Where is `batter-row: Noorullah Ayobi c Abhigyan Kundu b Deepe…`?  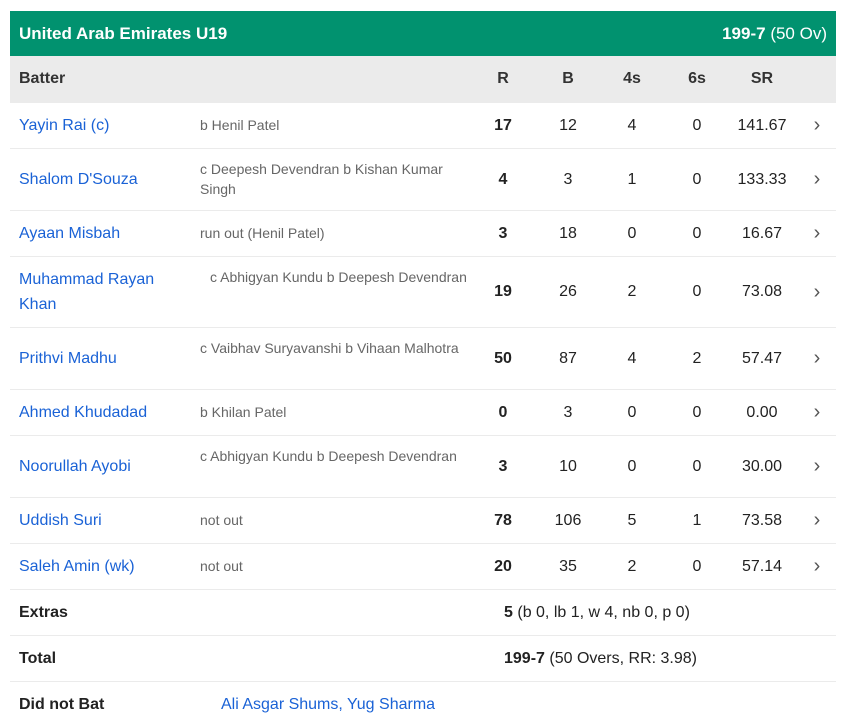 batter-row: Noorullah Ayobi c Abhigyan Kundu b Deepe… is located at coordinates (423, 467).